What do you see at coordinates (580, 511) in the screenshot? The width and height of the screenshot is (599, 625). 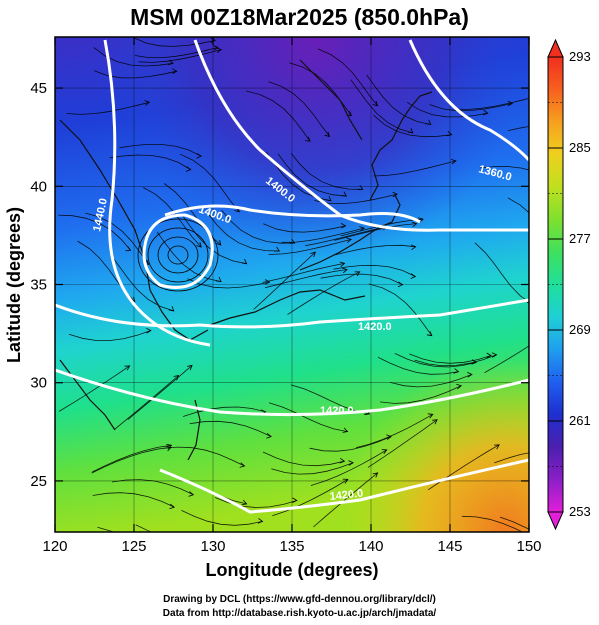 I see `colorbar-label: 253` at bounding box center [580, 511].